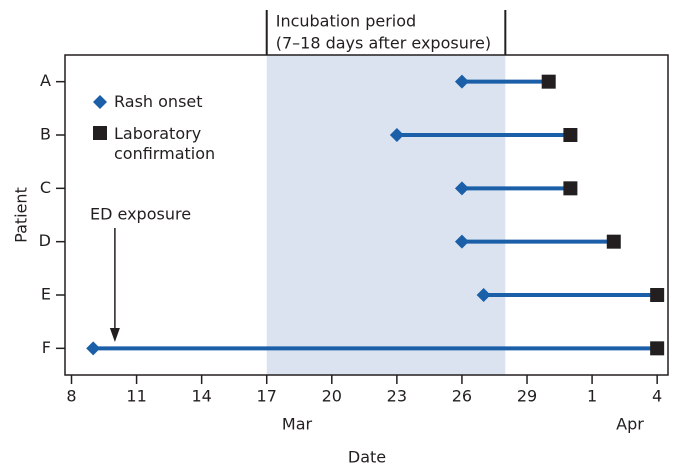  What do you see at coordinates (201, 396) in the screenshot?
I see `x-tick-label: 14` at bounding box center [201, 396].